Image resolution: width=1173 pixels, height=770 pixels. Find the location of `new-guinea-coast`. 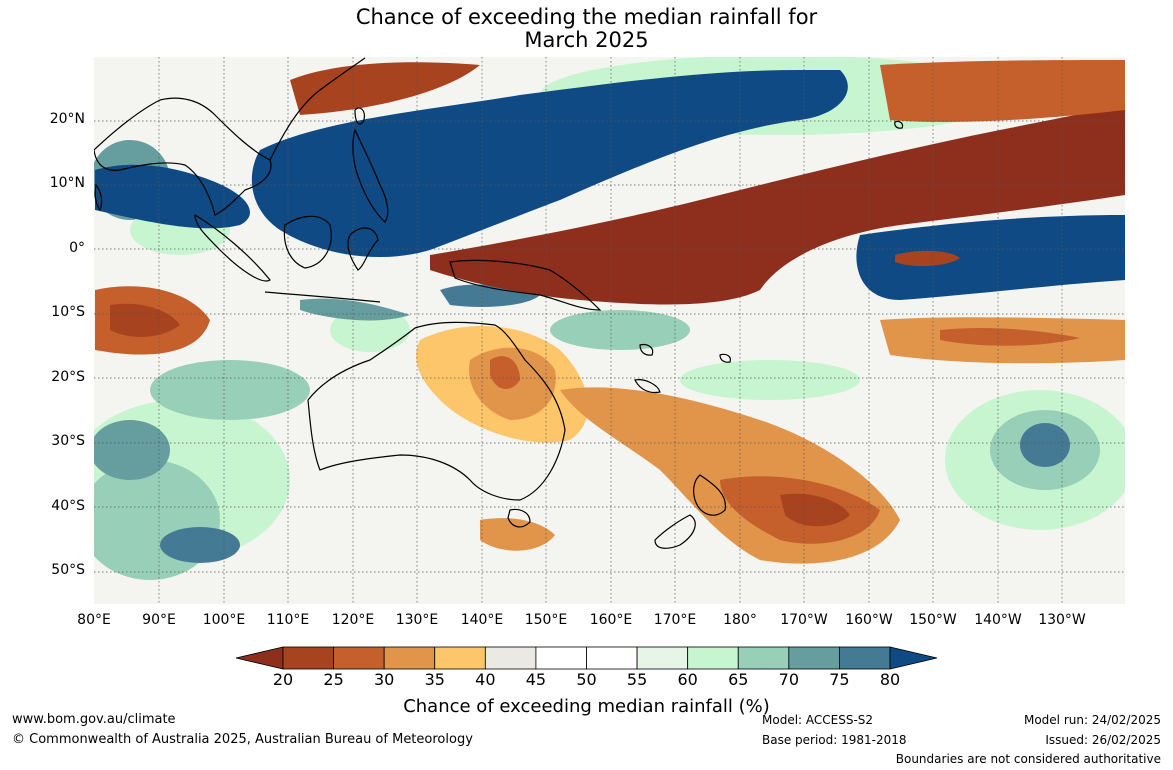

new-guinea-coast is located at coordinates (525, 285).